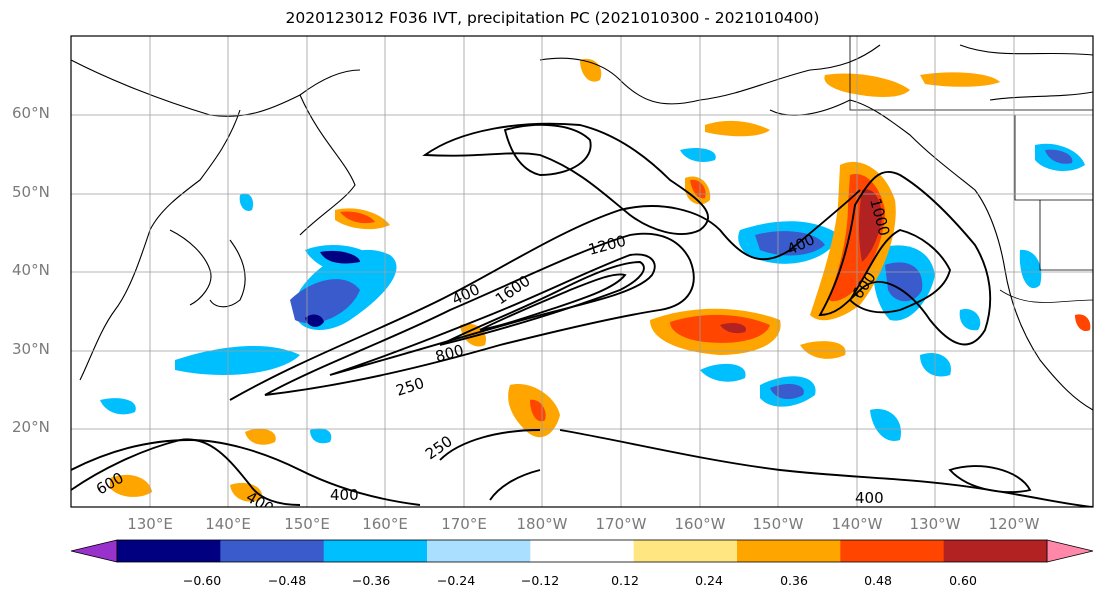 This screenshot has height=601, width=1105. Describe the element at coordinates (150, 524) in the screenshot. I see `lon-label: 130°E` at that location.